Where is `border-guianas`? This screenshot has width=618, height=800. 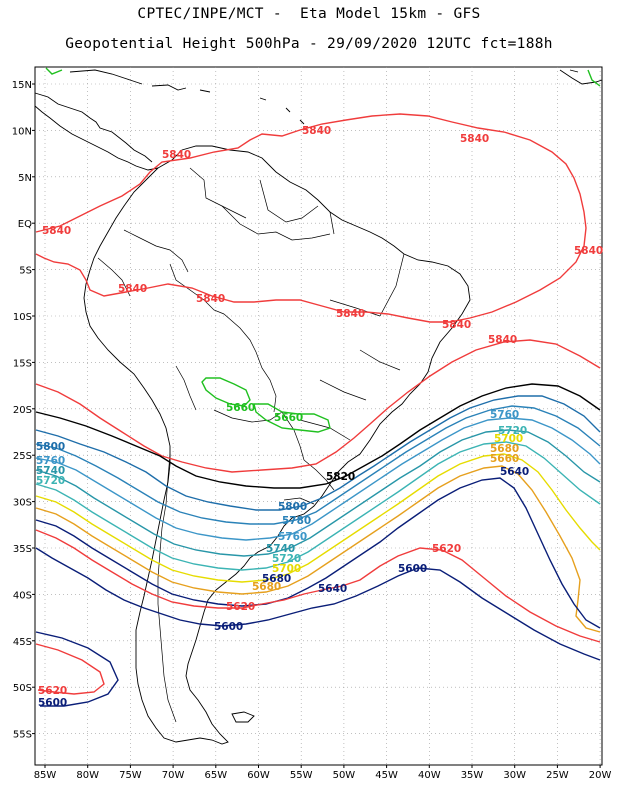
border-guianas is located at coordinates (297, 207).